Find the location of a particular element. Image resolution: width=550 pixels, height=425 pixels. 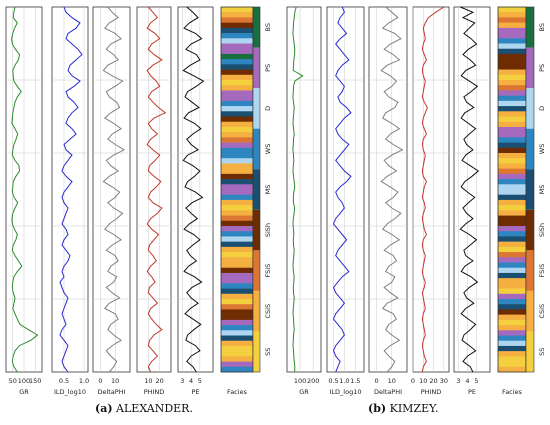

colorbar-label: SS is located at coordinates (542, 352).